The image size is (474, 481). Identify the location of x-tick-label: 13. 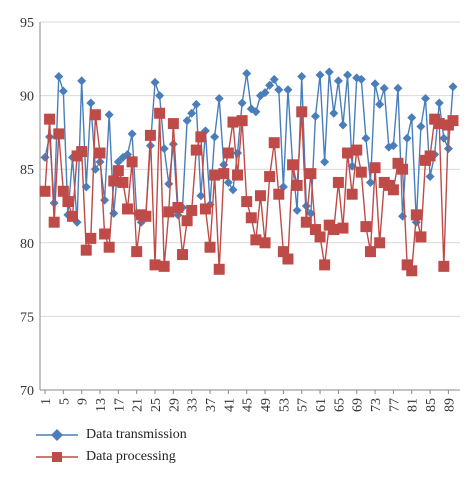
(101, 405).